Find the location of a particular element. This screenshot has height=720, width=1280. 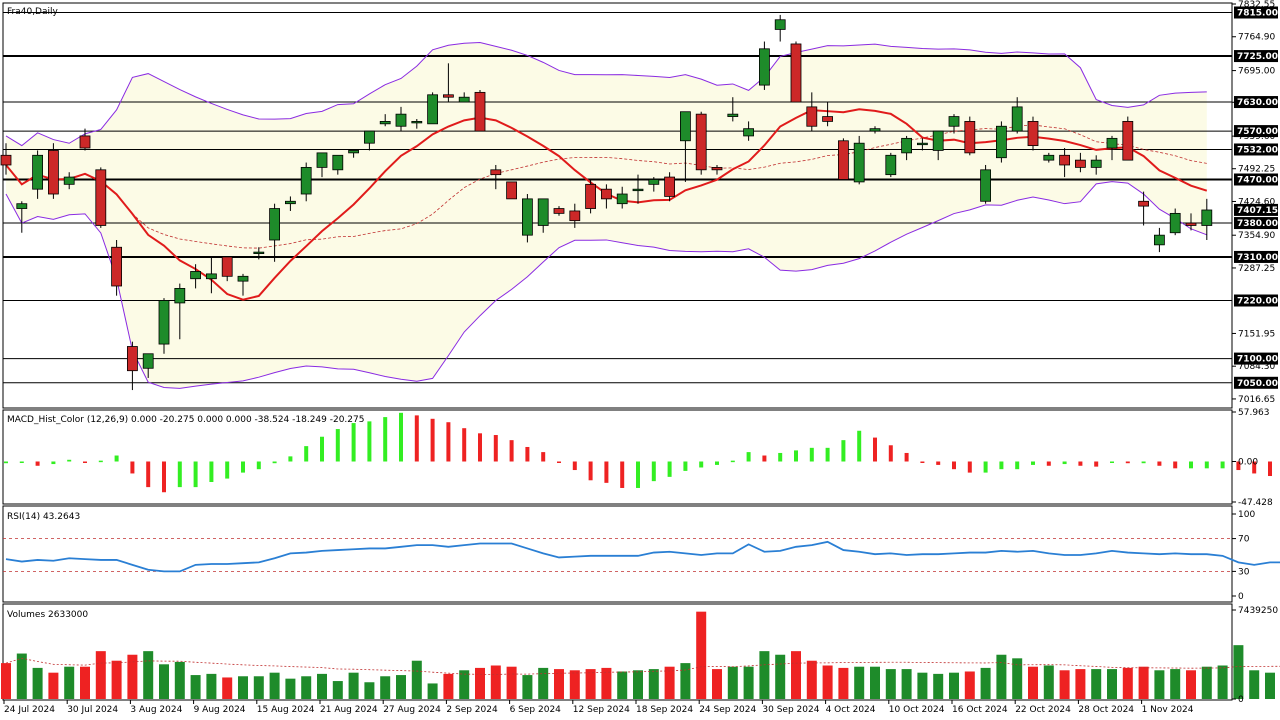

volumes-panel is located at coordinates (617, 652).